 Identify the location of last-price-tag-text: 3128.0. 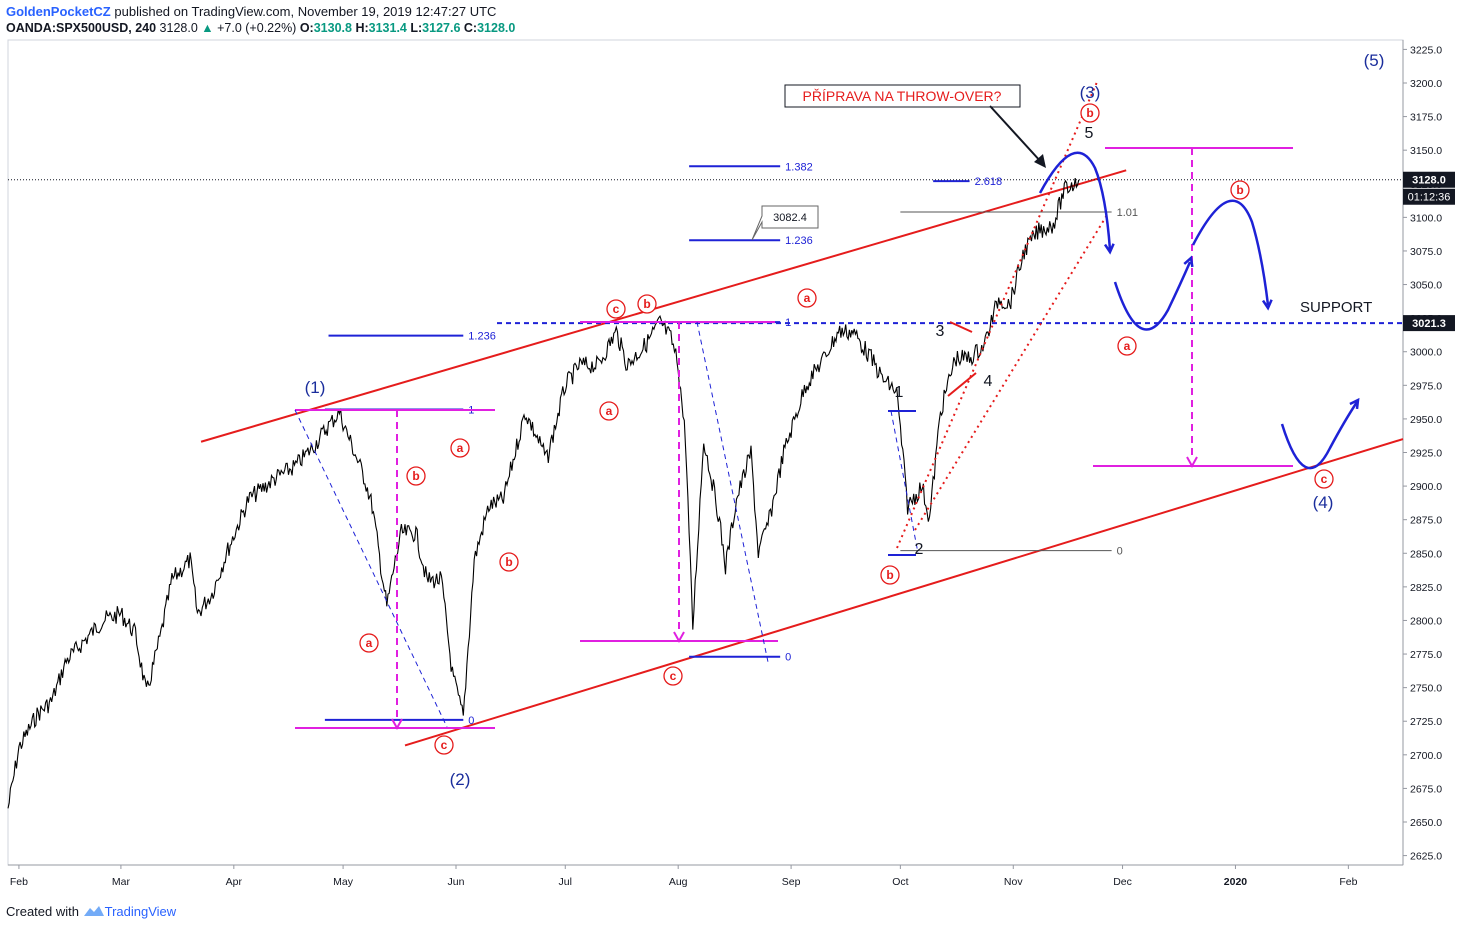
(1429, 181).